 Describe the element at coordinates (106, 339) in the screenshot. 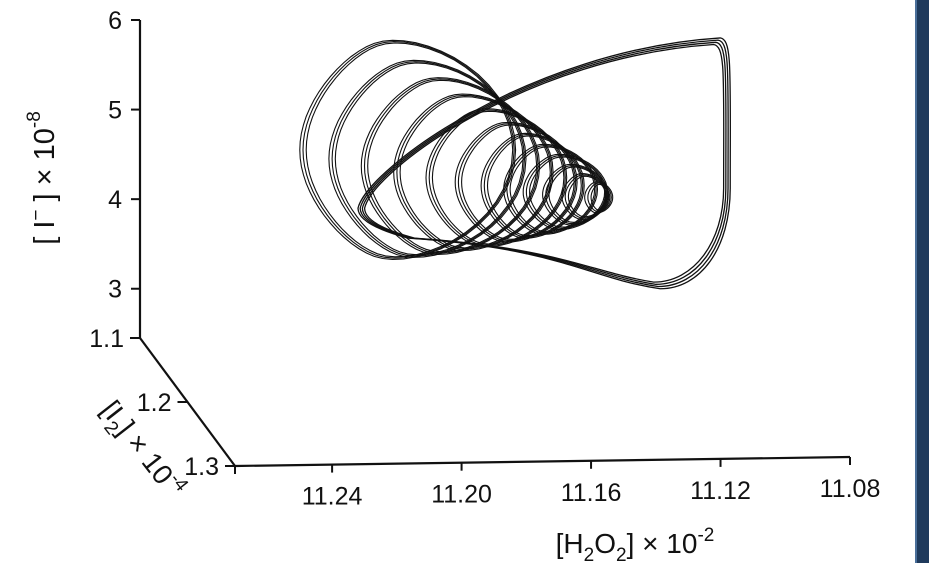

I see `z-tick-label: 1.1` at that location.